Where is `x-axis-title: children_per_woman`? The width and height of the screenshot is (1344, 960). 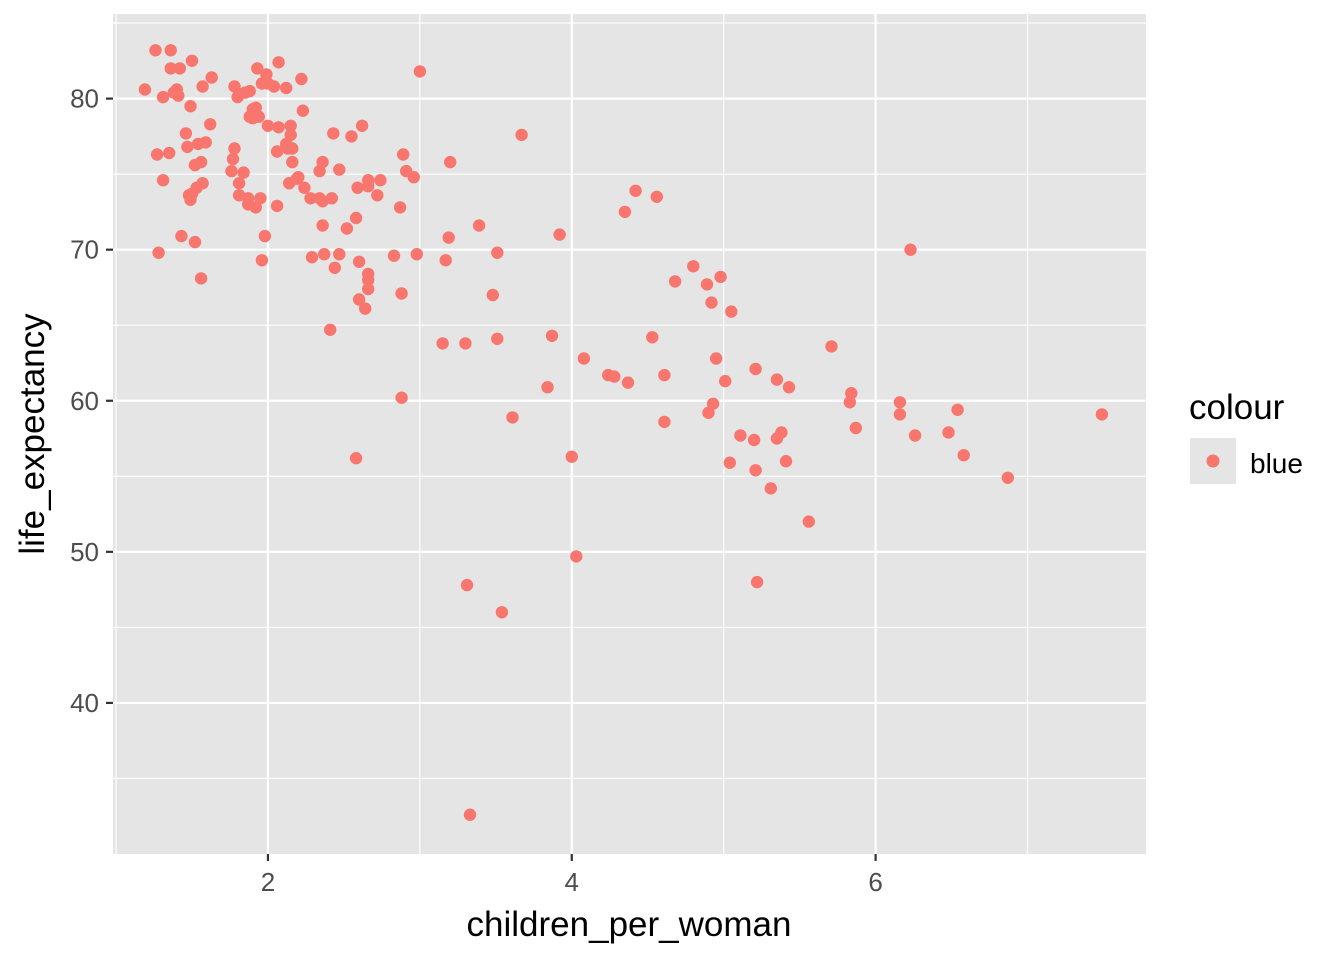 x-axis-title: children_per_woman is located at coordinates (629, 924).